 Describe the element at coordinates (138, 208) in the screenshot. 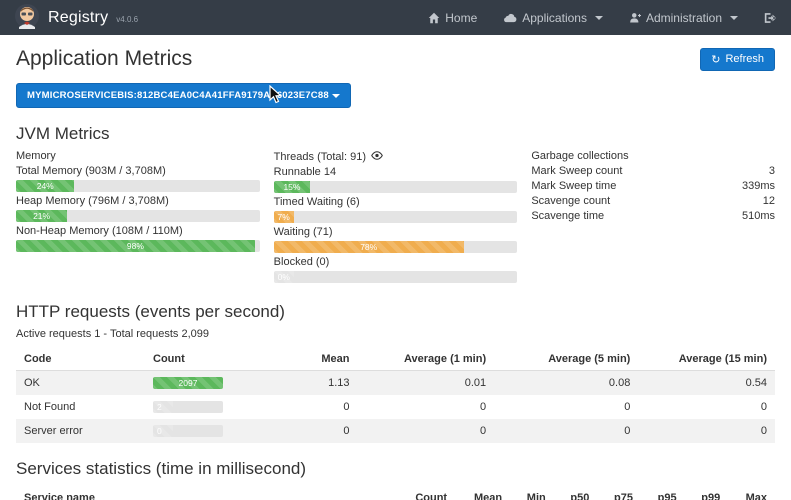

I see `metric-heap-memory: Heap Memory (796M / 3,708M) 21%` at that location.